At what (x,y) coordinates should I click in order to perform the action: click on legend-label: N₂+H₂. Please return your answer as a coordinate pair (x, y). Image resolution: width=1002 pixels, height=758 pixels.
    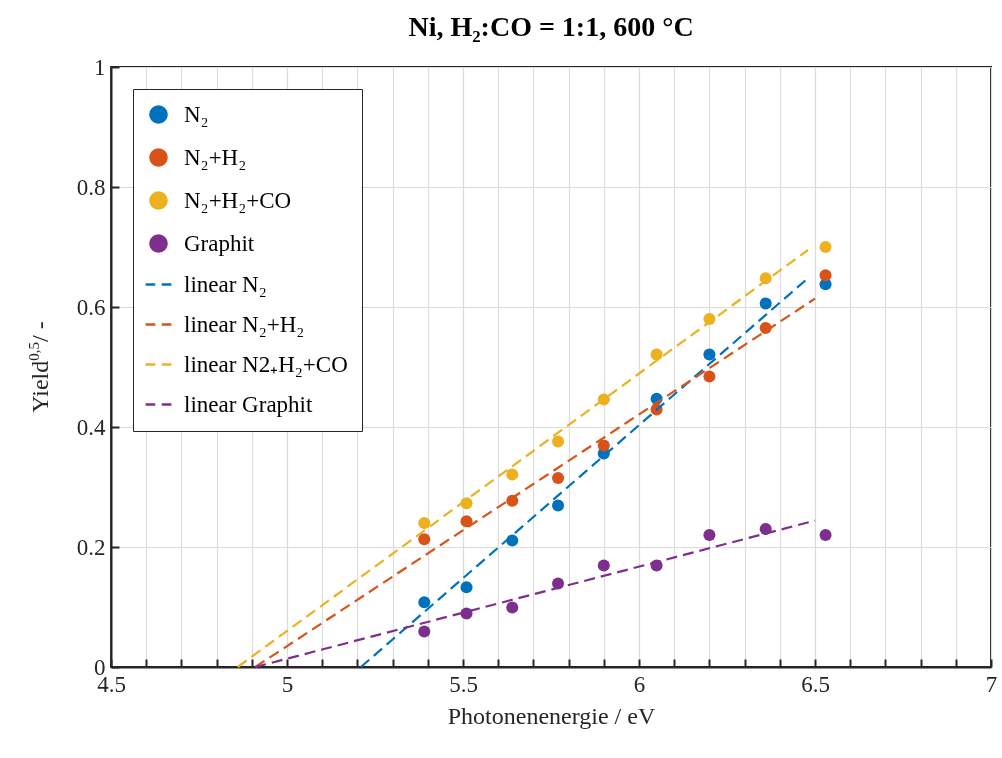
    Looking at the image, I should click on (215, 157).